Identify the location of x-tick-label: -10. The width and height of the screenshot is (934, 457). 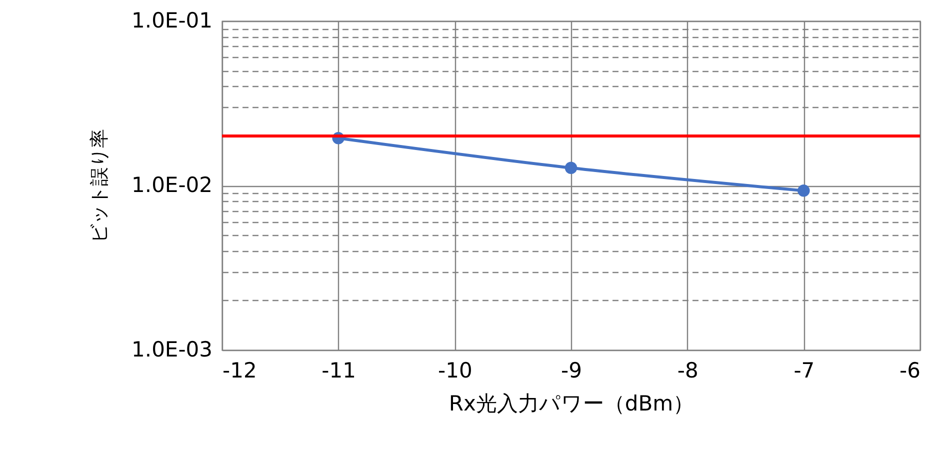
(455, 370).